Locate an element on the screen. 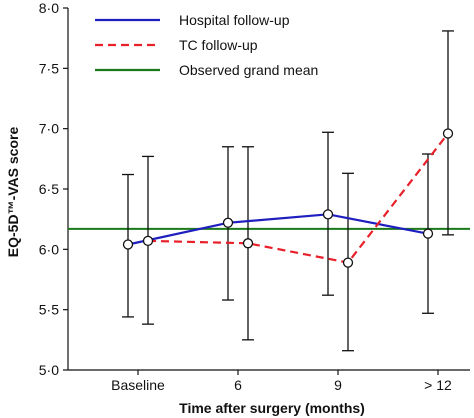 The width and height of the screenshot is (474, 418). y-tick-label: 6·5 is located at coordinates (49, 189).